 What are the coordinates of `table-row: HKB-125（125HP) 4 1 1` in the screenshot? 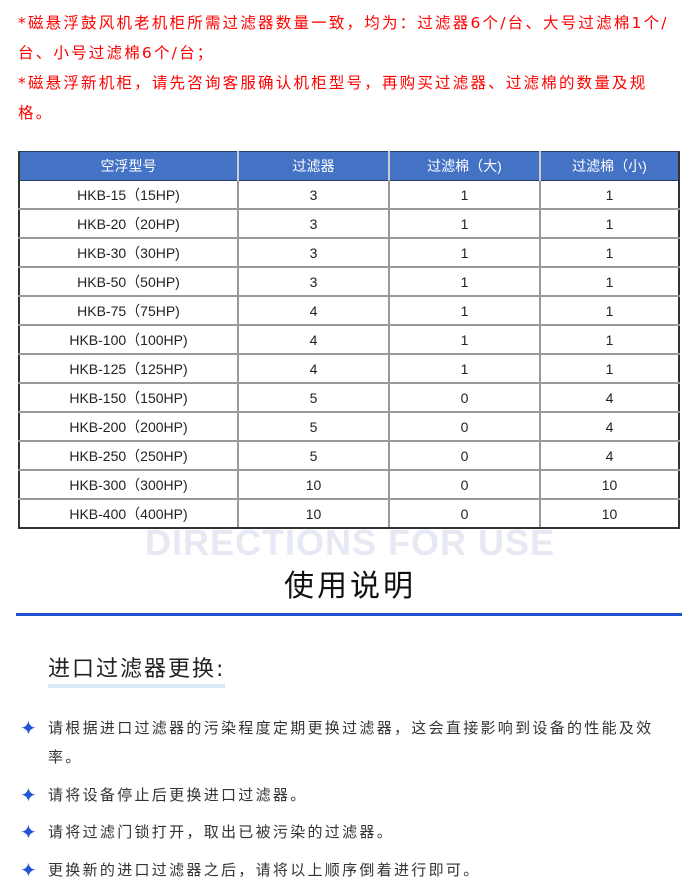 It's located at (349, 368).